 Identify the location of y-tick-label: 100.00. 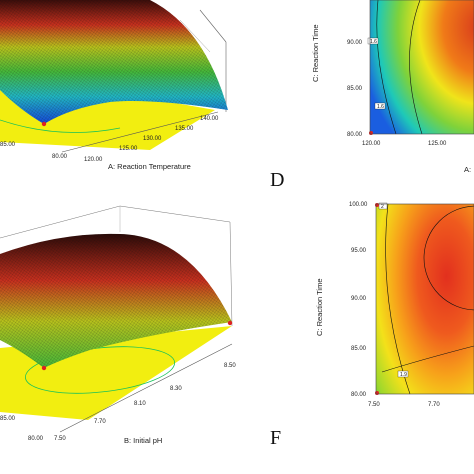
(358, 205).